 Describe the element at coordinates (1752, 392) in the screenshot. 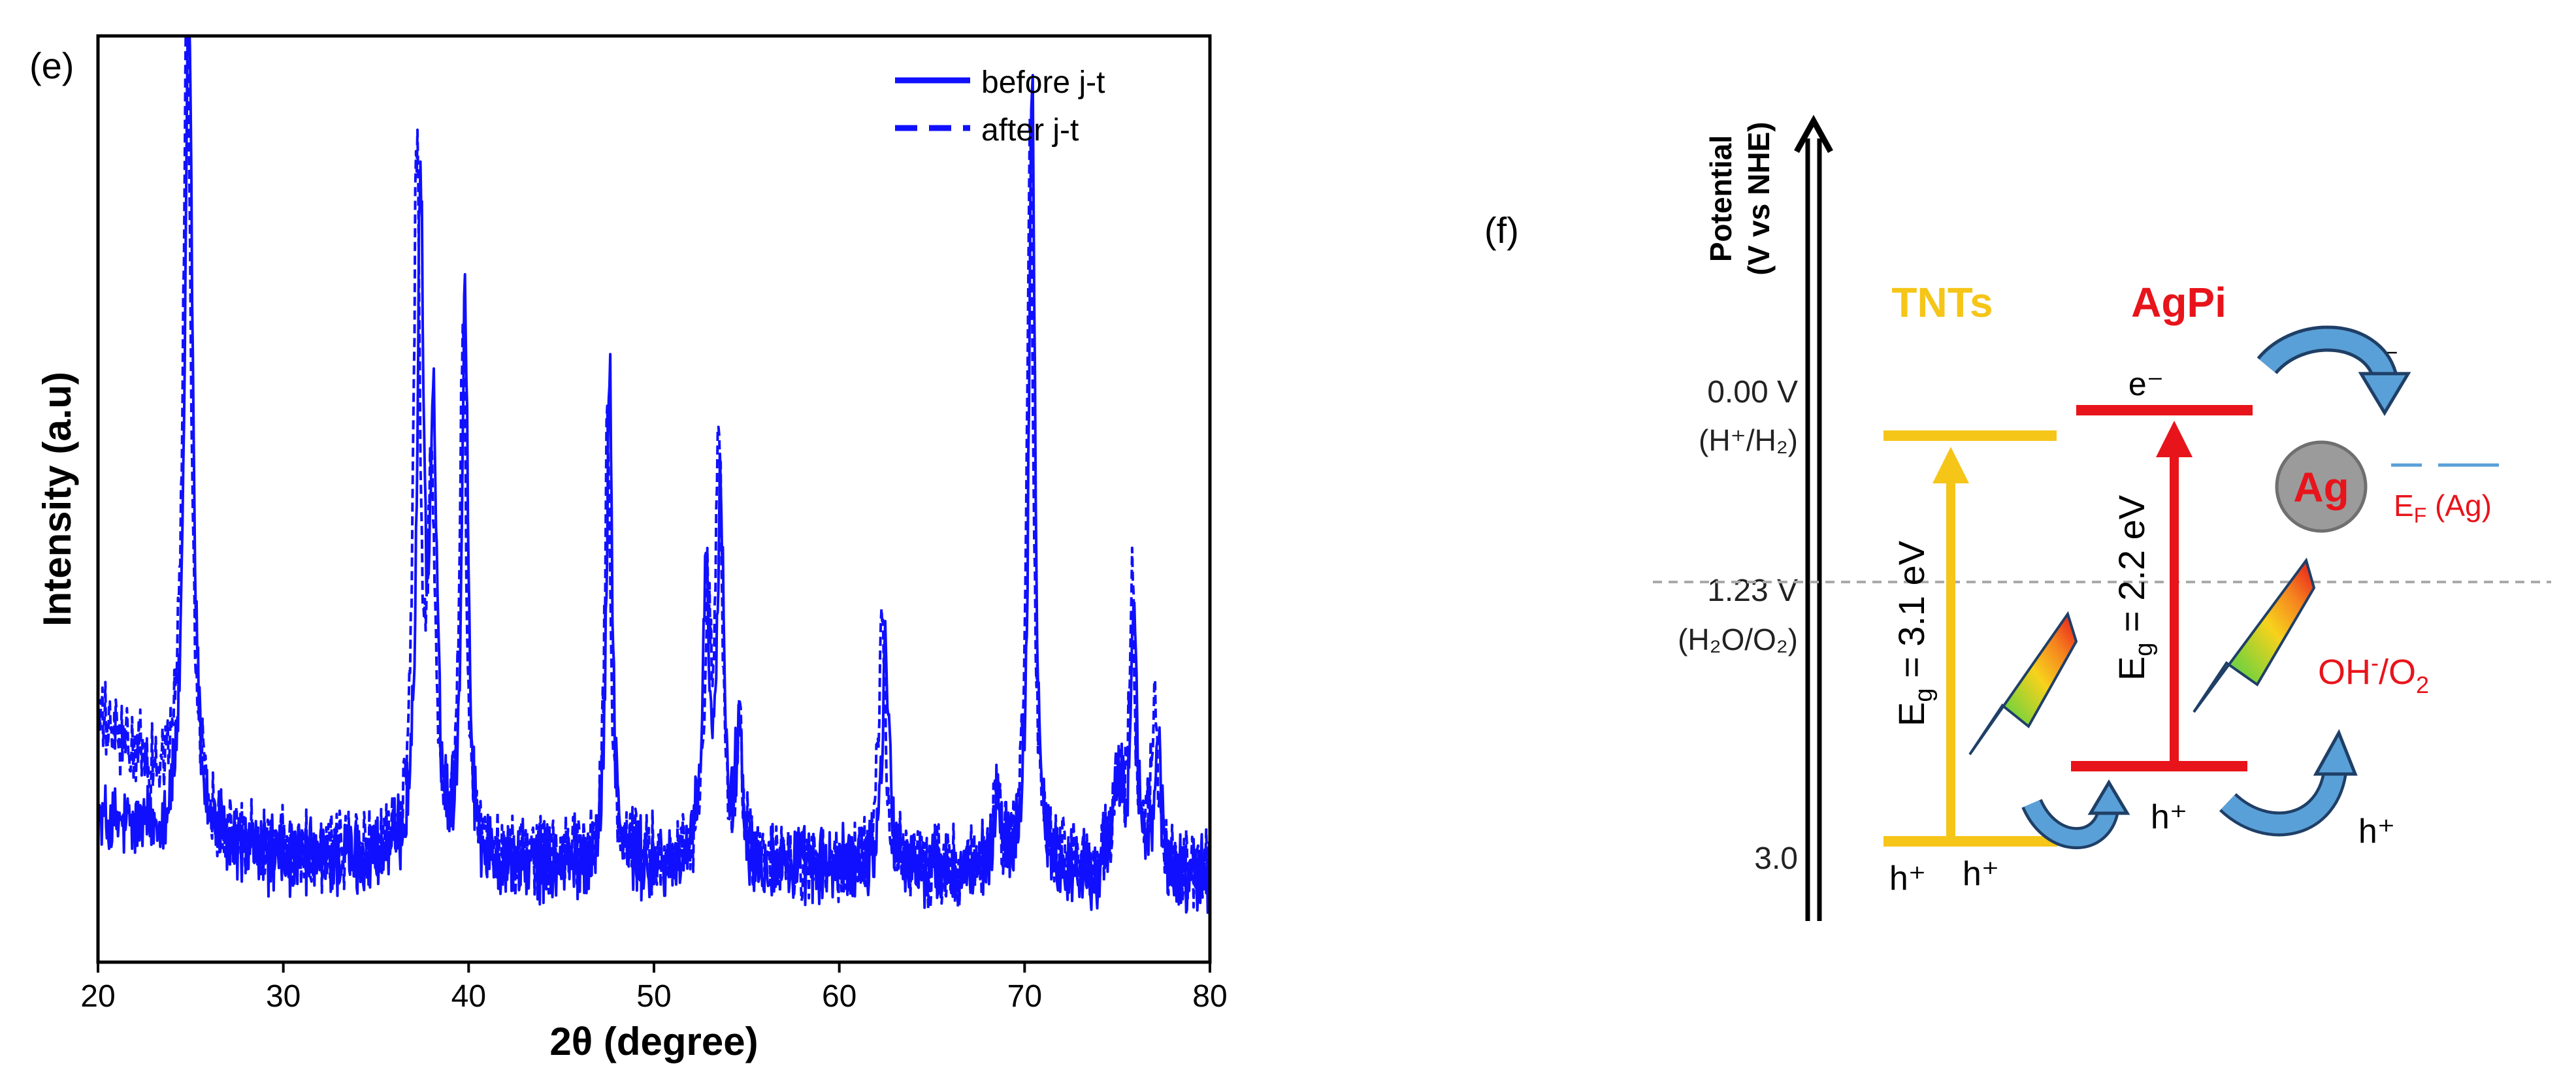

I see `level-value-0: 0.00 V` at that location.